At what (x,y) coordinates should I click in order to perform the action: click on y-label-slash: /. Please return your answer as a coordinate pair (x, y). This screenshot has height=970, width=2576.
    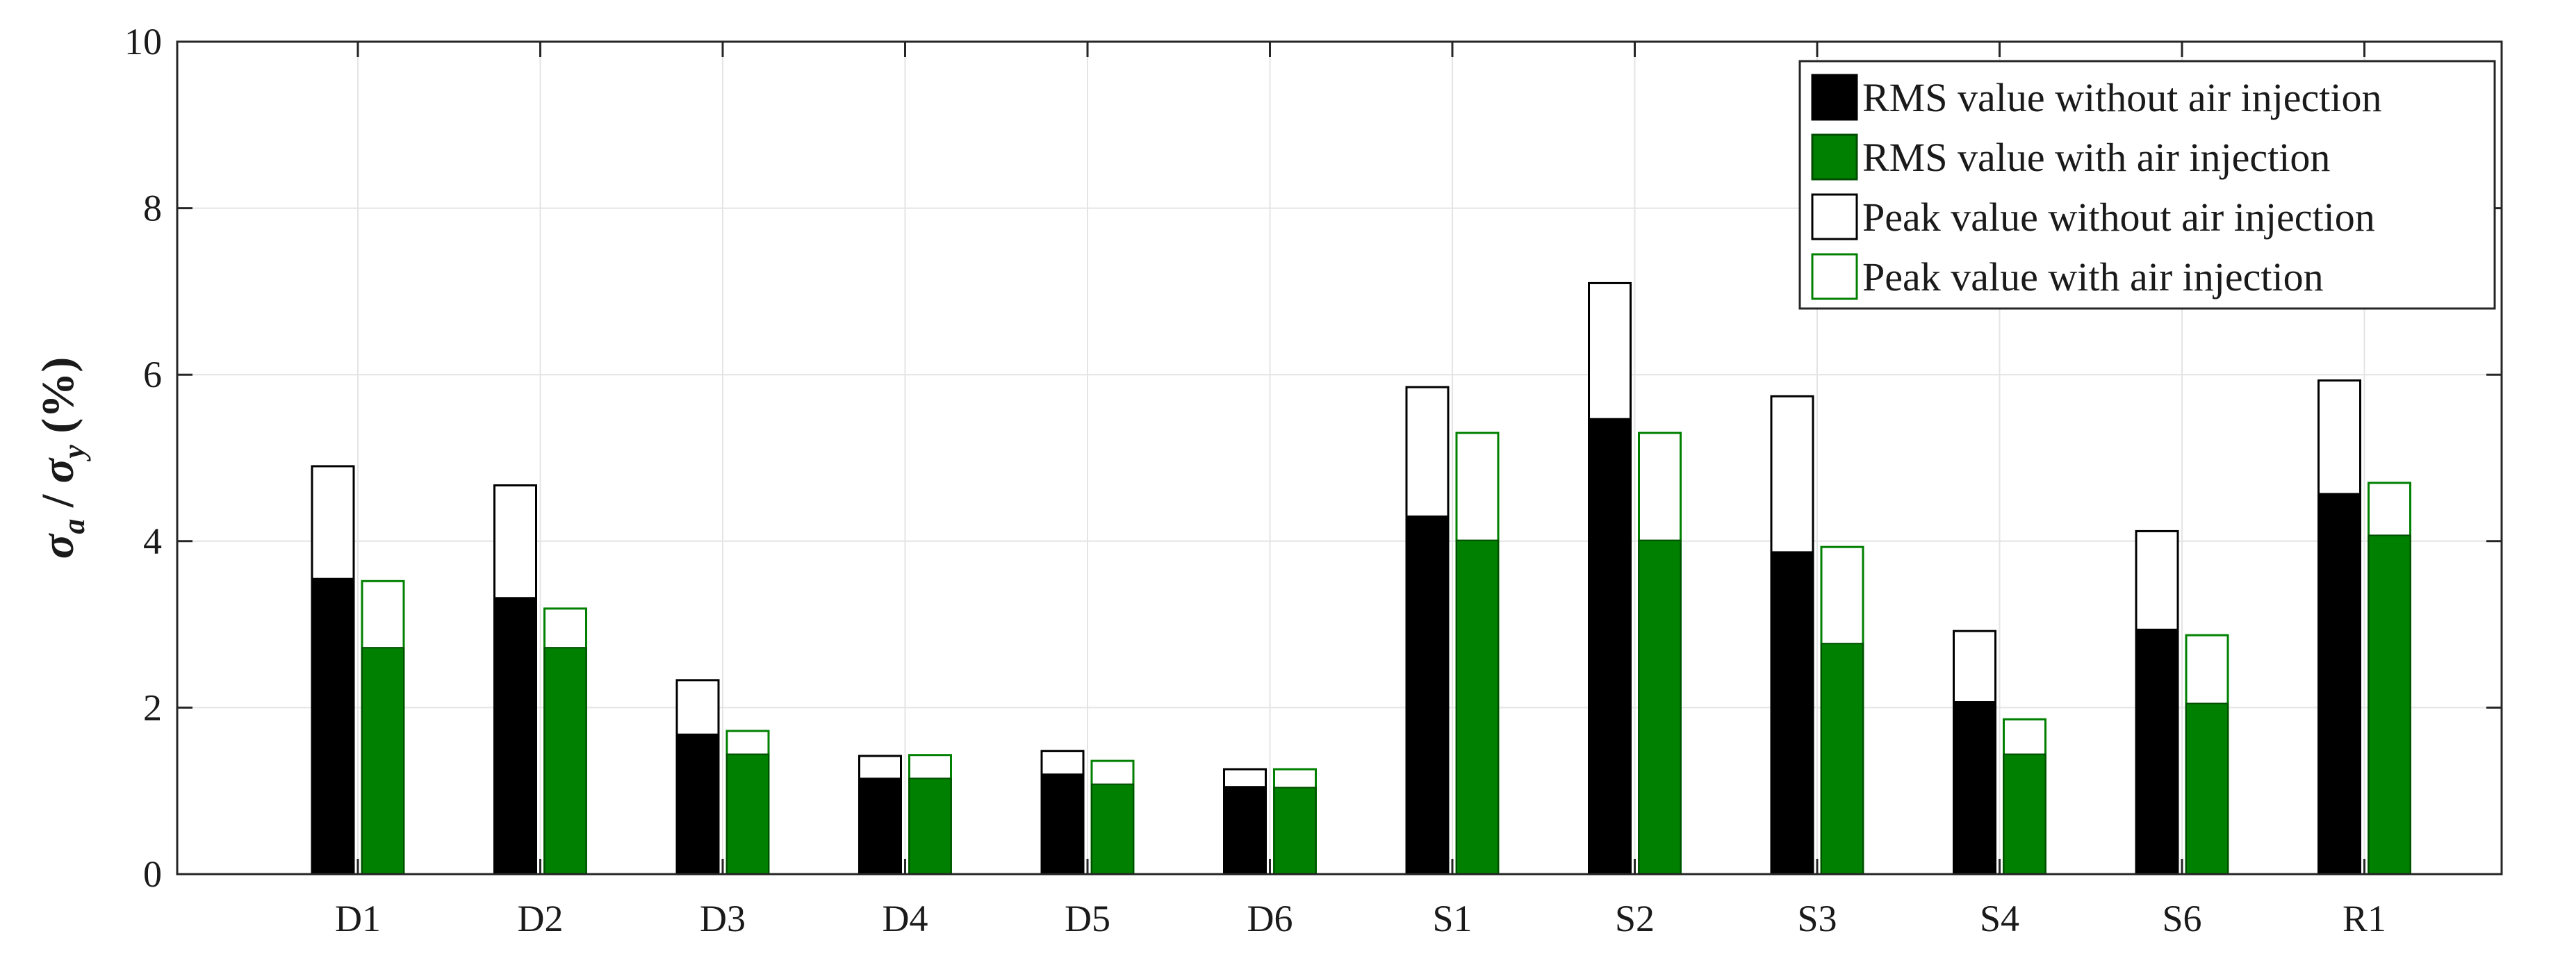
    Looking at the image, I should click on (58, 500).